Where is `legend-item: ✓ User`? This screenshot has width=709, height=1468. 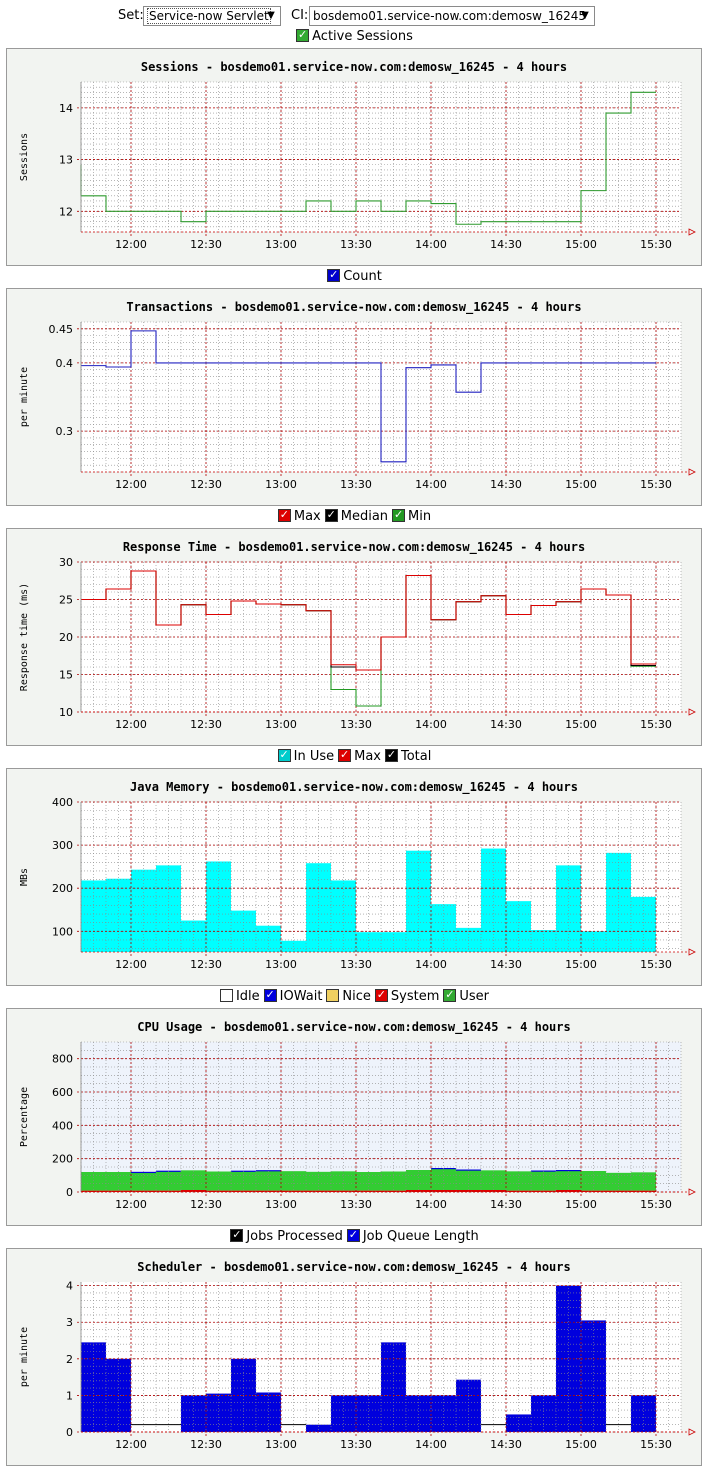 legend-item: ✓ User is located at coordinates (466, 997).